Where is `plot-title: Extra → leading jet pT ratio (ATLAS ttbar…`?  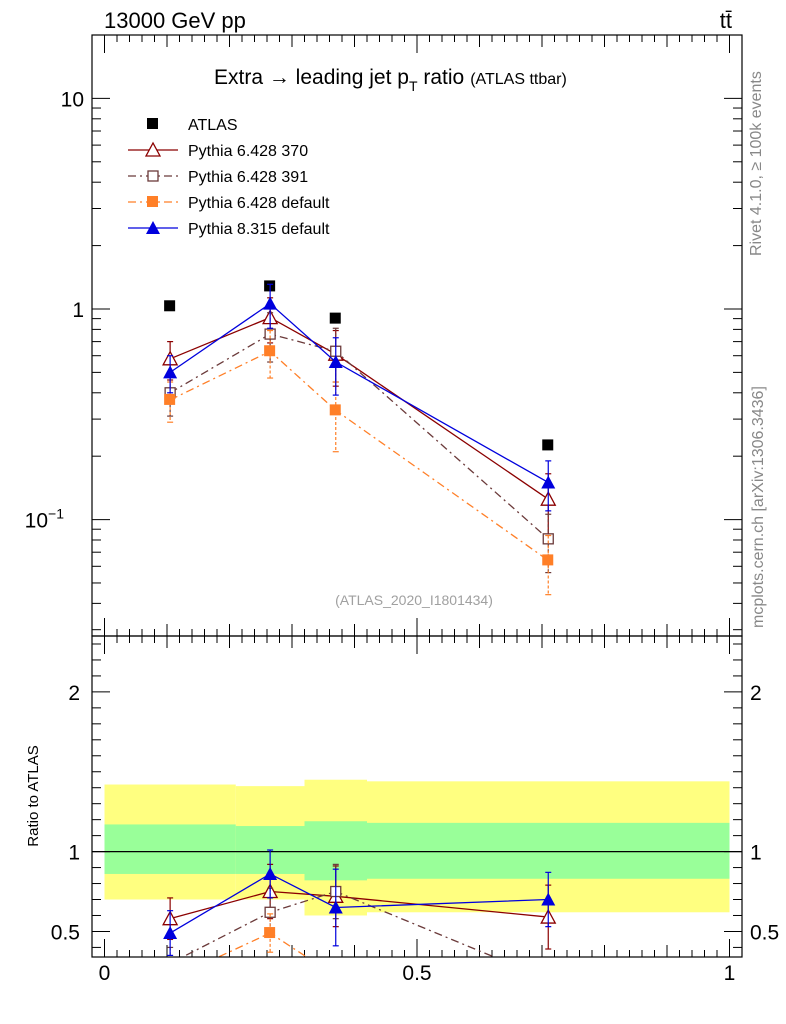
plot-title: Extra → leading jet pT ratio (ATLAS ttbar… is located at coordinates (390, 80).